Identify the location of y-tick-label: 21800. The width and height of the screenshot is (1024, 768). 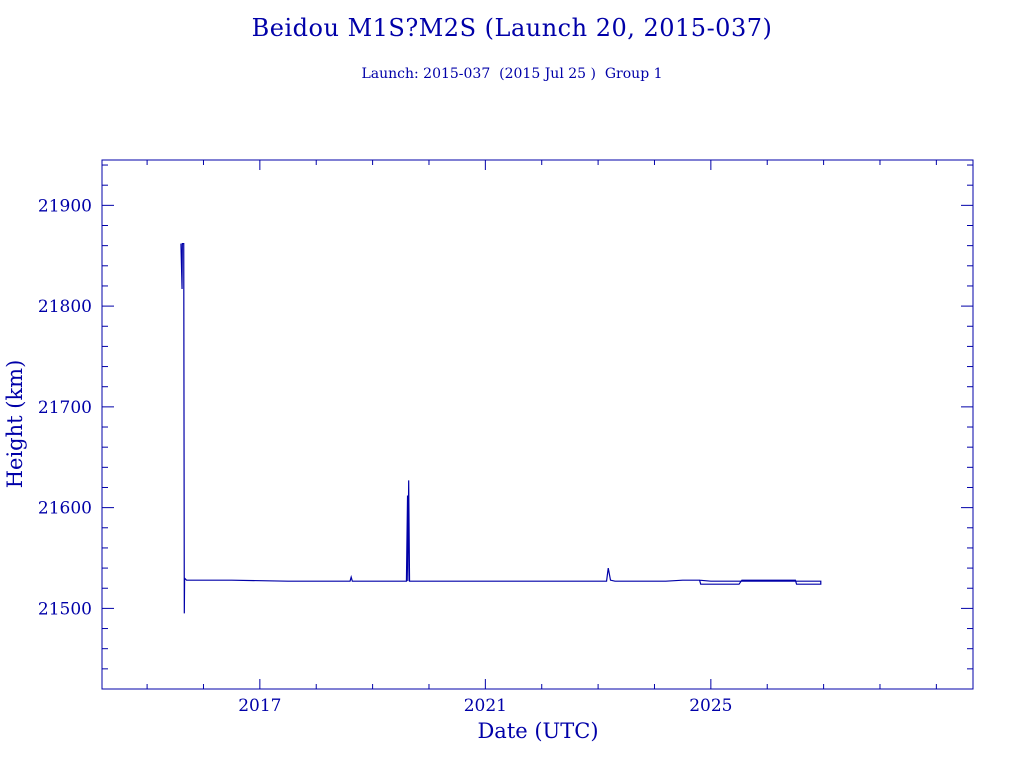
(65, 307).